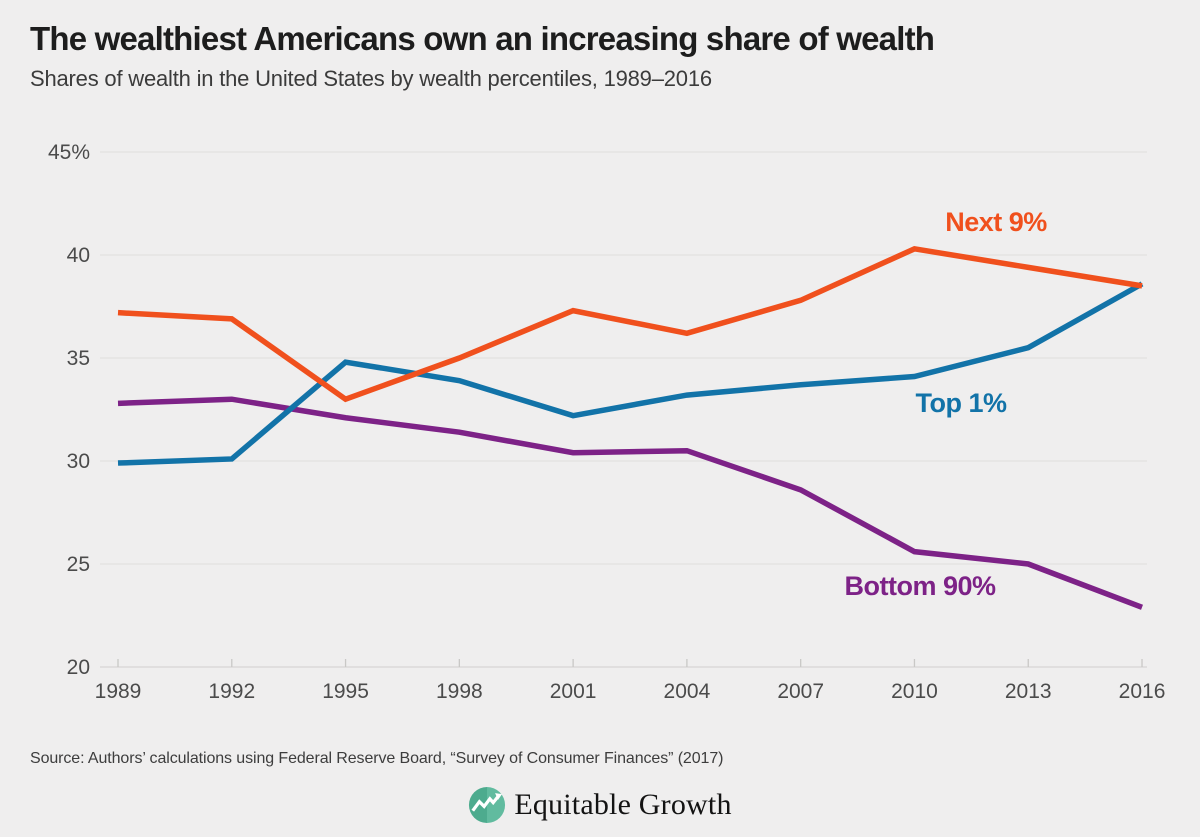 This screenshot has height=837, width=1200. What do you see at coordinates (920, 586) in the screenshot?
I see `series-label-bottom-90-: Bottom 90%` at bounding box center [920, 586].